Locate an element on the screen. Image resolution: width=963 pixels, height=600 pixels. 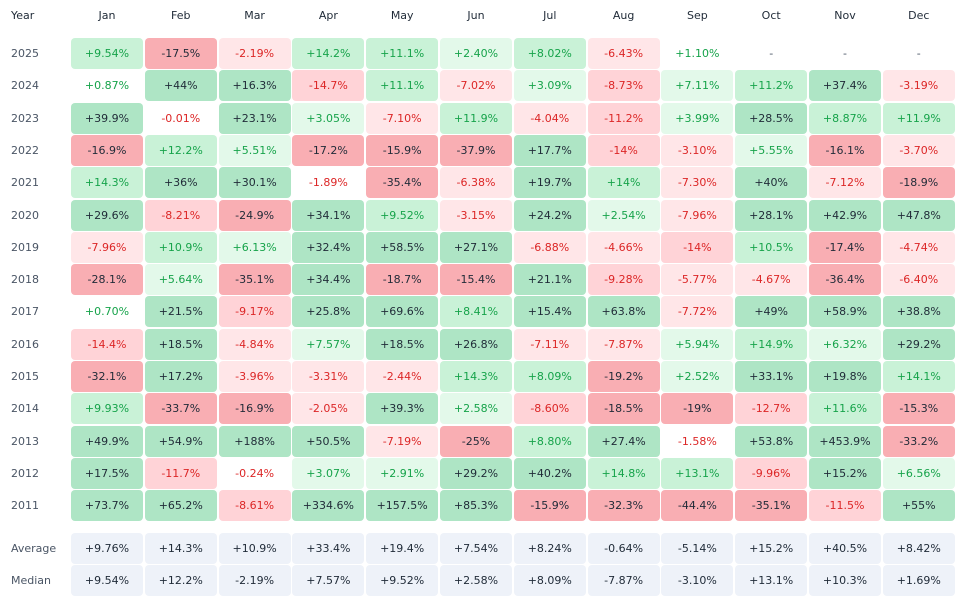
heatmap-cell: -18.9% is located at coordinates (918, 183).